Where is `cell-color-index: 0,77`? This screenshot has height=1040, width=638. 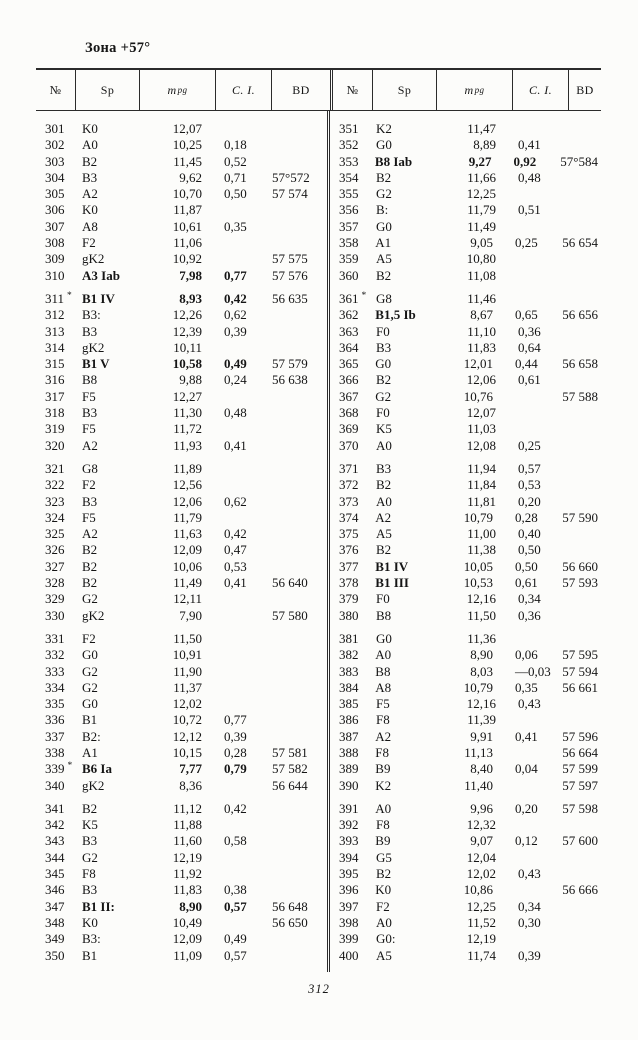
cell-color-index: 0,77 is located at coordinates (235, 720).